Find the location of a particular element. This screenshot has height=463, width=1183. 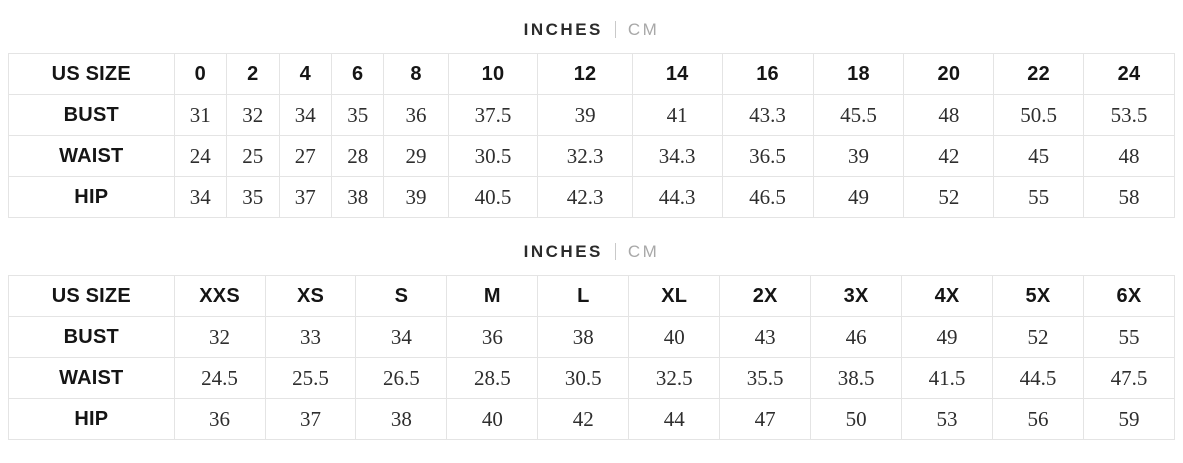

measurement-value: 25 is located at coordinates (253, 156).